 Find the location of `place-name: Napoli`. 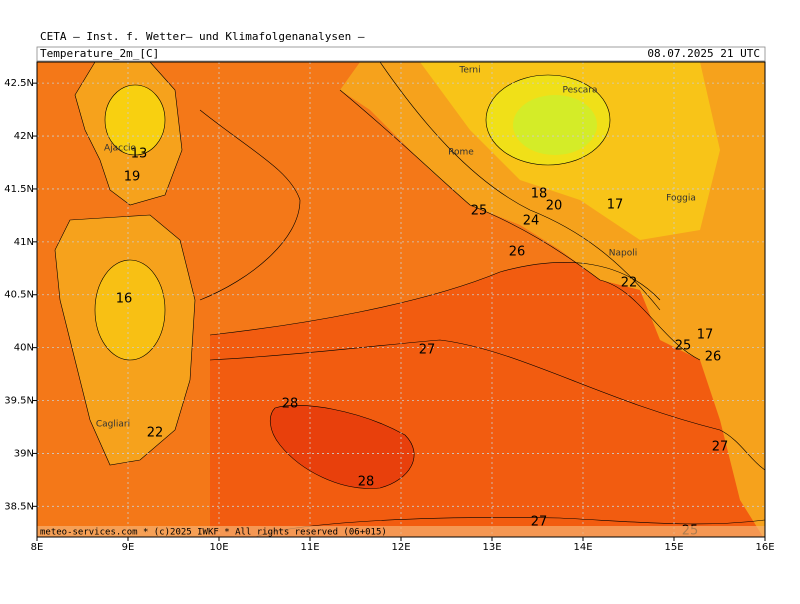

place-name: Napoli is located at coordinates (623, 254).